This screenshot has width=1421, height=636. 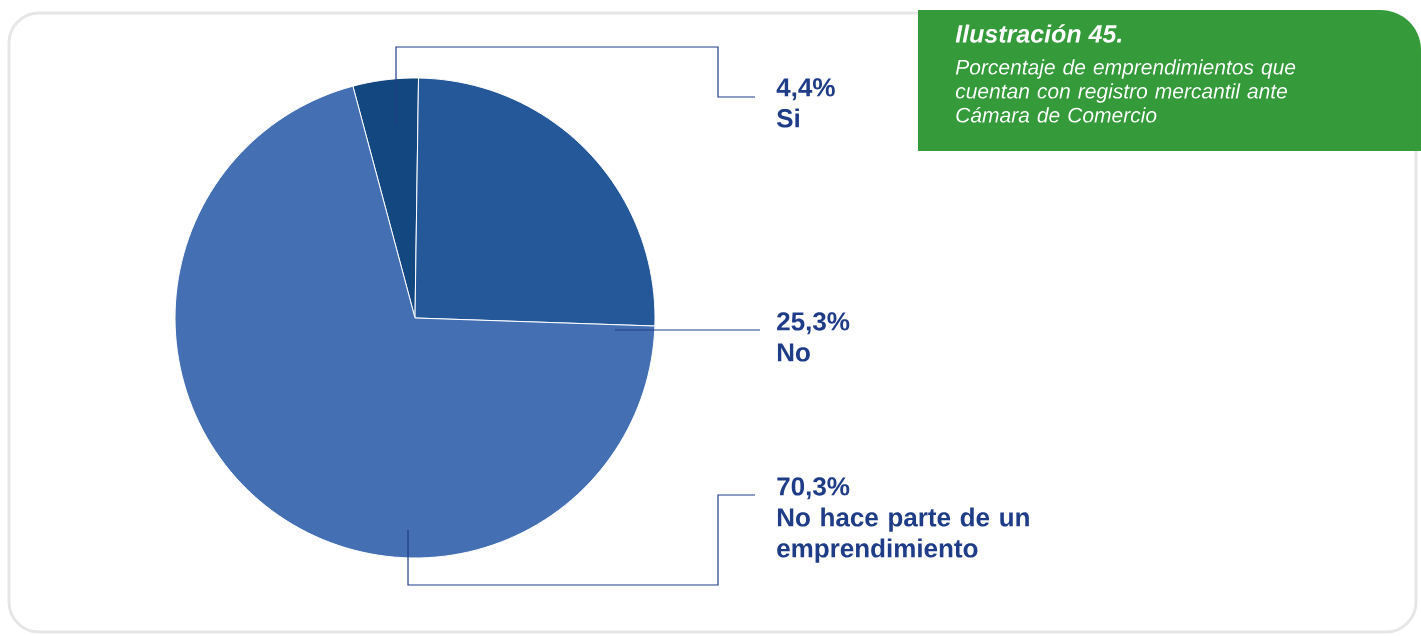 I want to click on data-label: 4,4%, so click(x=805, y=89).